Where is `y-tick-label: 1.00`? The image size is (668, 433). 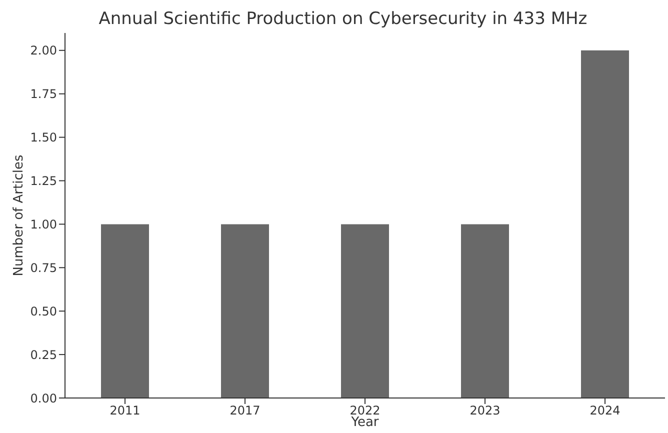 y-tick-label: 1.00 is located at coordinates (43, 224).